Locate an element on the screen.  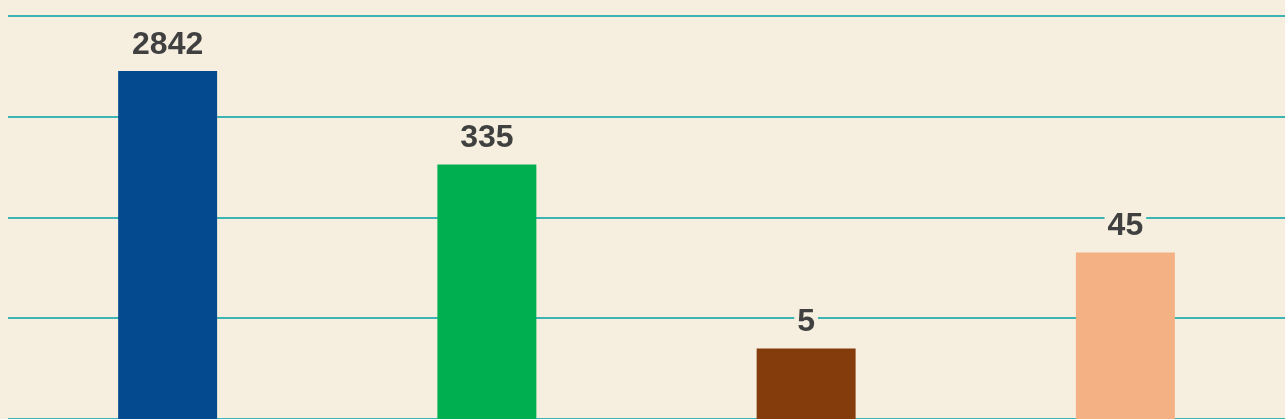
data-label: 45 is located at coordinates (1125, 224).